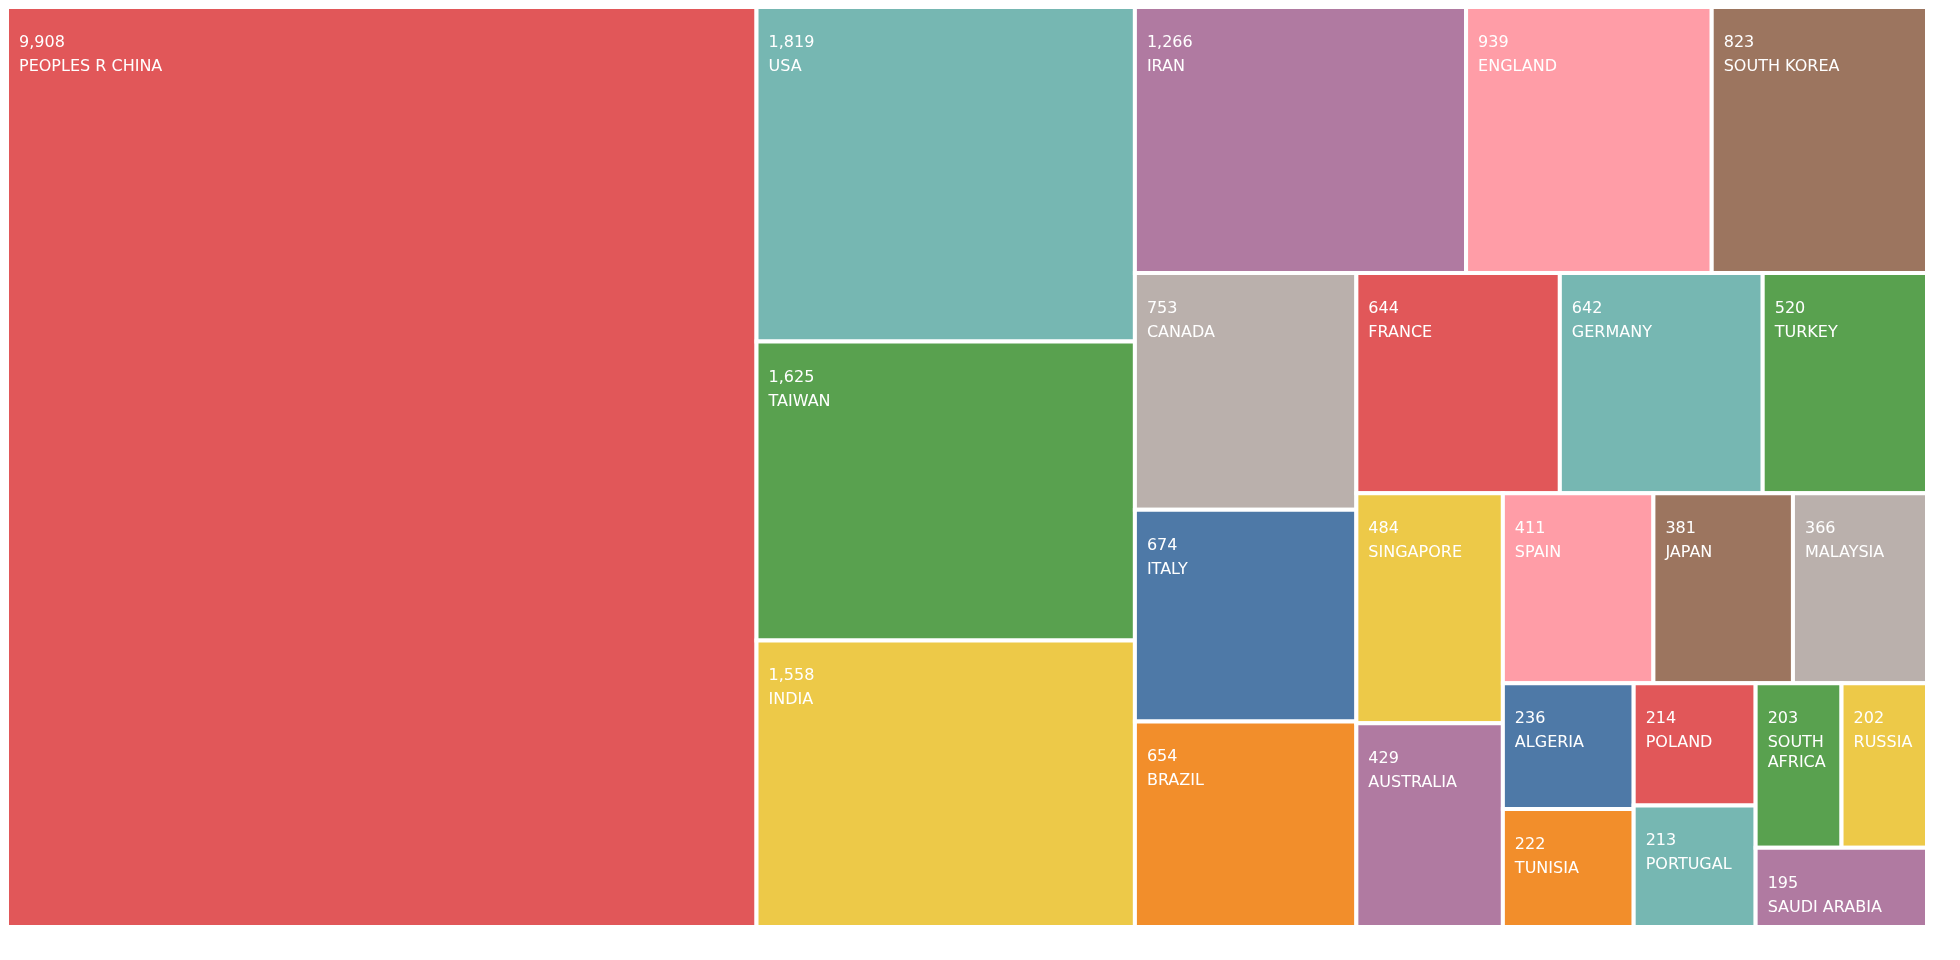 Image resolution: width=1960 pixels, height=960 pixels. I want to click on data-label: 939, so click(1493, 41).